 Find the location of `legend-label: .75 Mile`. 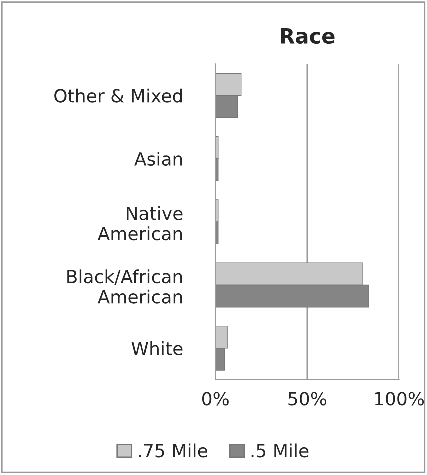

legend-label: .75 Mile is located at coordinates (173, 451).